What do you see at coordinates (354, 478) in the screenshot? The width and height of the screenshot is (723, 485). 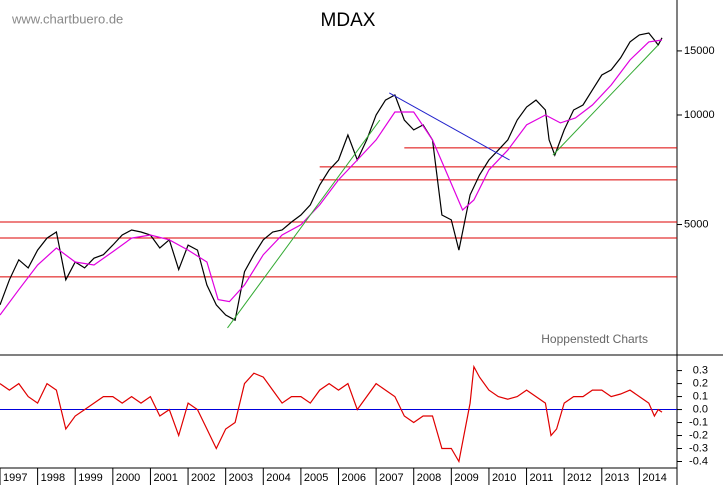 I see `x-tick-label: 2006` at bounding box center [354, 478].